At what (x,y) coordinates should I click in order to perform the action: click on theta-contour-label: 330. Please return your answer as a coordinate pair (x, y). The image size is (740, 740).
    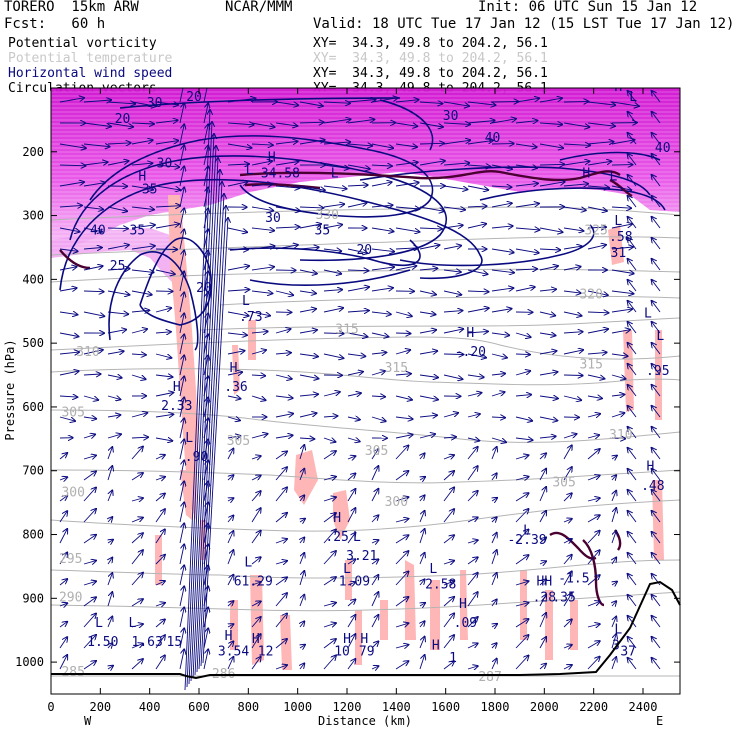
    Looking at the image, I should click on (327, 215).